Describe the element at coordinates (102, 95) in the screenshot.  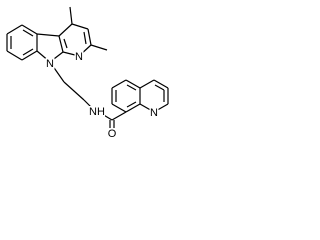
I see `atom-labels: N N NH O N` at that location.